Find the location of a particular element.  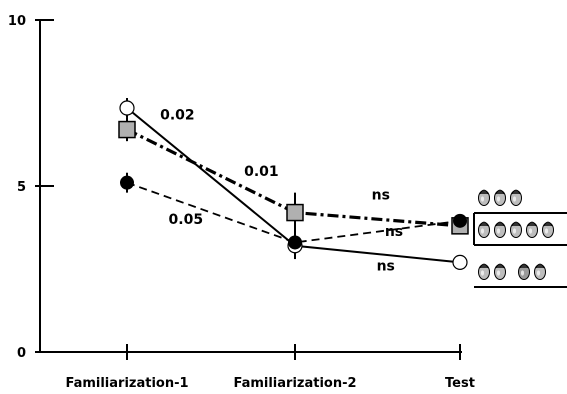

significance-label: 0.01 is located at coordinates (261, 172).